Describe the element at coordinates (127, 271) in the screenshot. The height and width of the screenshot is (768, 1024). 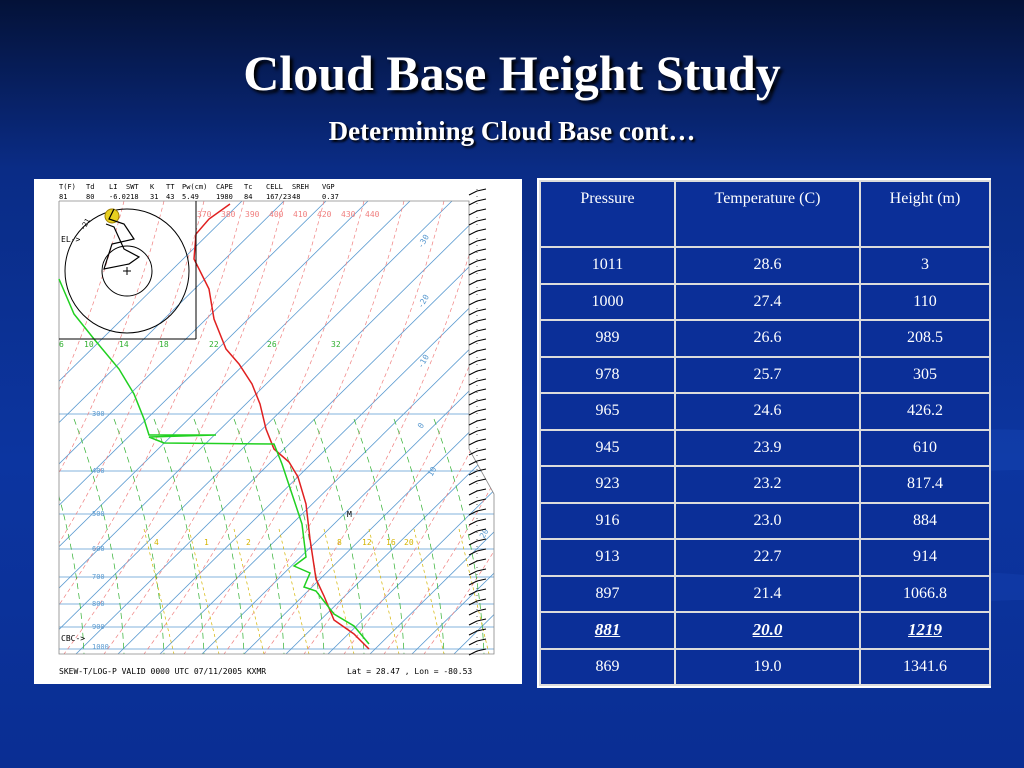
I see `hodograph-inner-ring` at that location.